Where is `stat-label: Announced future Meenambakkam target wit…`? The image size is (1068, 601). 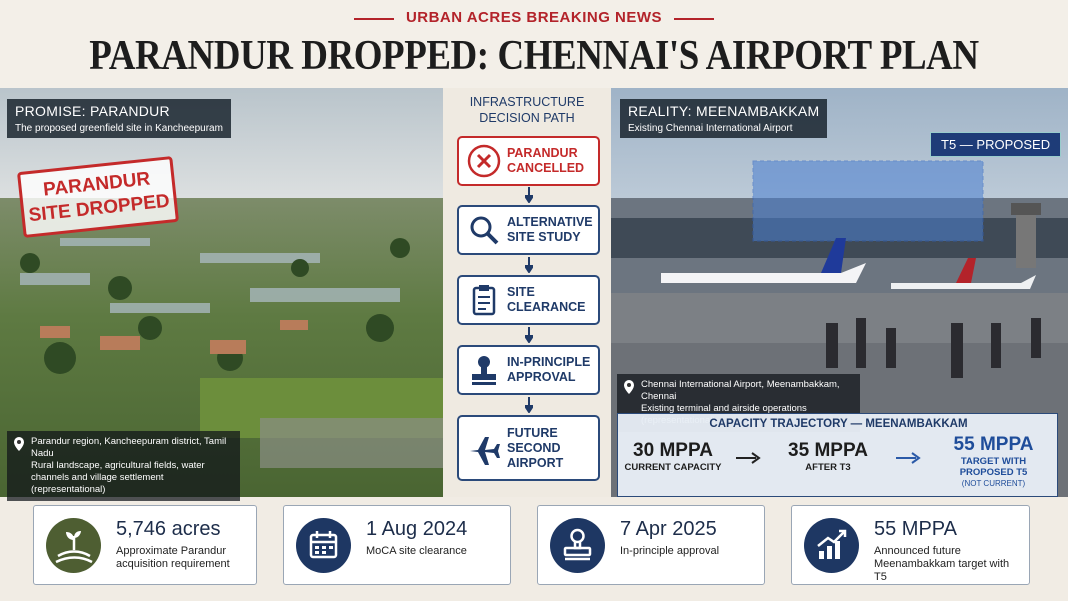 stat-label: Announced future Meenambakkam target wit… is located at coordinates (942, 564).